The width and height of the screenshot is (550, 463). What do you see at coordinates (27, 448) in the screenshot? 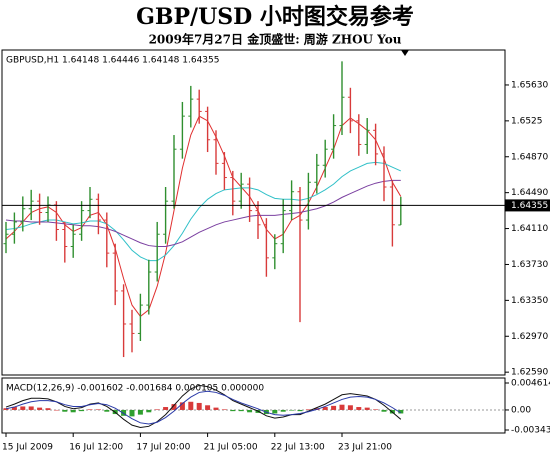
I see `x-tick-label: 15 Jul 2009` at bounding box center [27, 448].